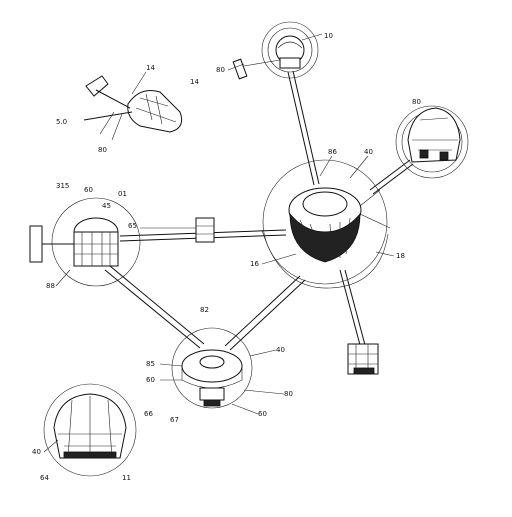  Describe the element at coordinates (126, 478) in the screenshot. I see `label-11: 11` at that location.